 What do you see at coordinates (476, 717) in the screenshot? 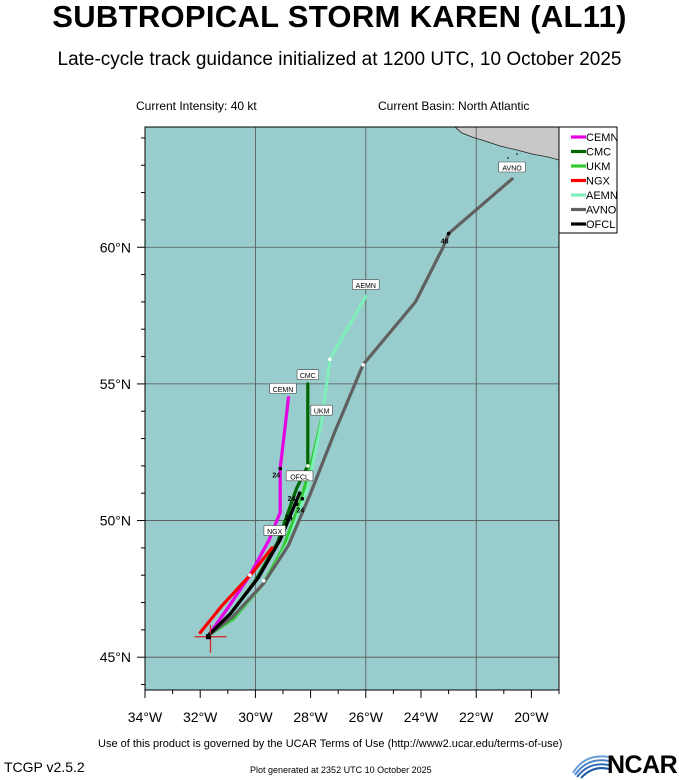
I see `tick-label-lon: 22°W` at bounding box center [476, 717].